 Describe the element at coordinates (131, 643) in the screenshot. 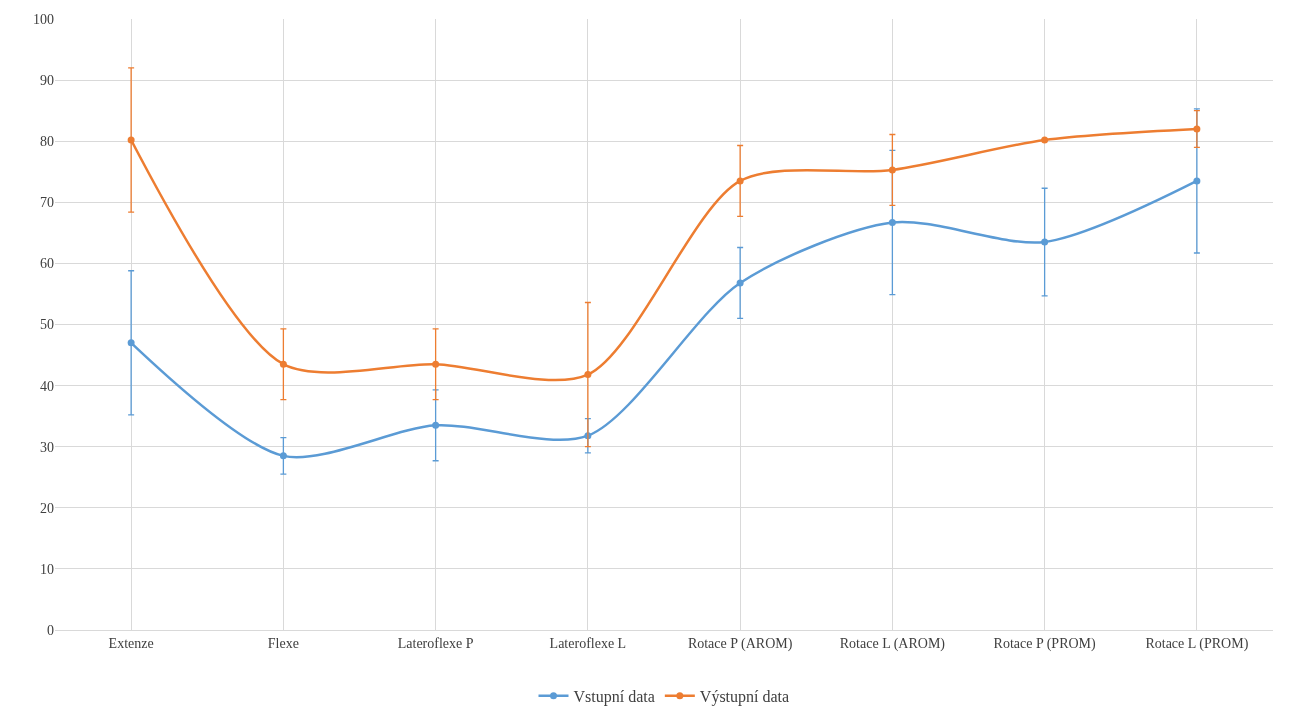

I see `x-tick-label: Extenze` at that location.